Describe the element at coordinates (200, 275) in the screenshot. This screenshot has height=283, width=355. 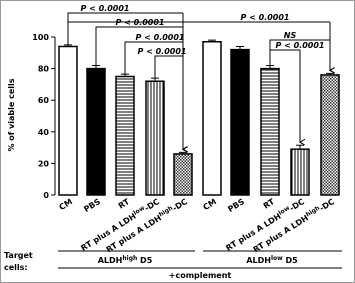
I see `treatment-label: +complement` at that location.